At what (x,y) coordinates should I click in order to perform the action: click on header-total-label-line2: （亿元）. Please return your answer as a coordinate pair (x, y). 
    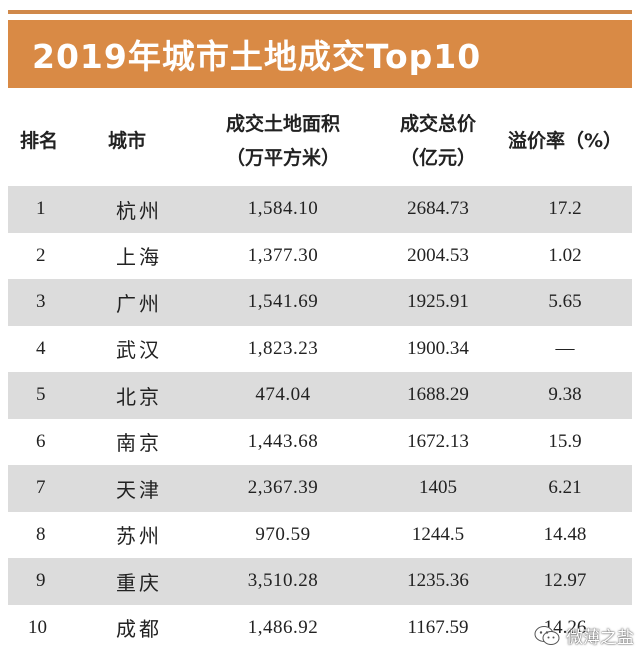
    Looking at the image, I should click on (437, 158).